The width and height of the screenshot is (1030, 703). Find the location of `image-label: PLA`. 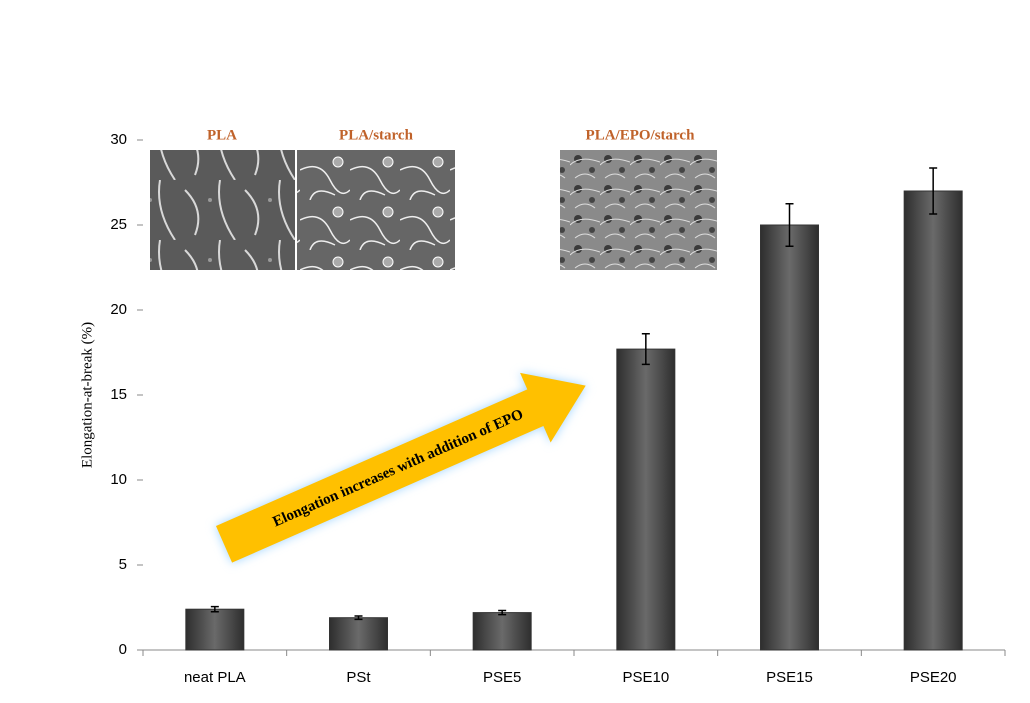

image-label: PLA is located at coordinates (222, 135).